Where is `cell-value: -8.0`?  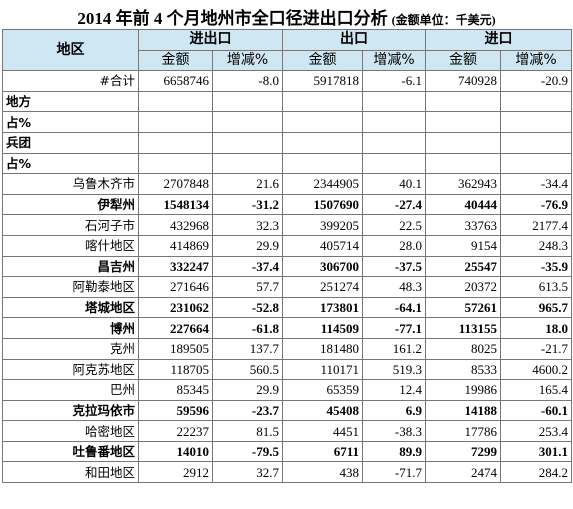 cell-value: -8.0 is located at coordinates (247, 81).